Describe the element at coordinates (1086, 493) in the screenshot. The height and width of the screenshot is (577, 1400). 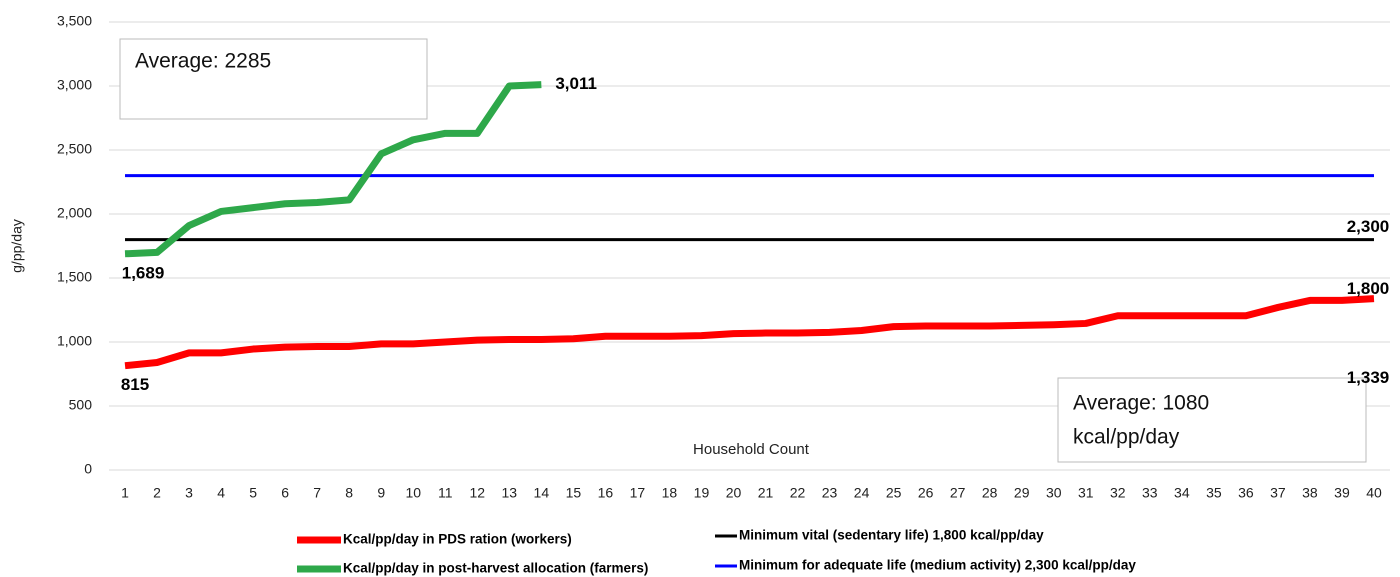
I see `x-tick-label: 31` at that location.